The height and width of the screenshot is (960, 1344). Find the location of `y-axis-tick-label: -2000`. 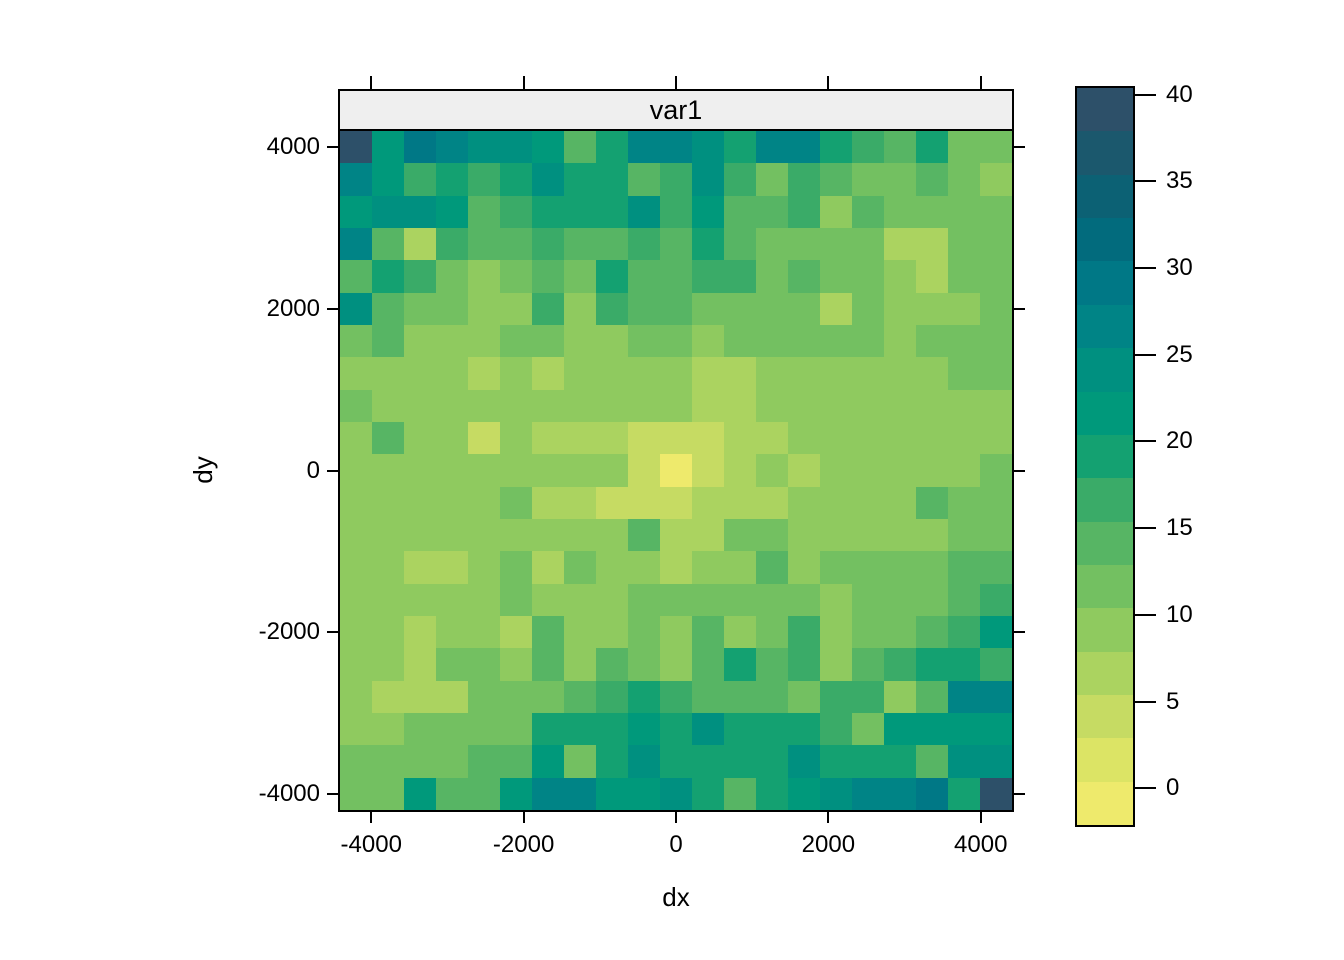

y-axis-tick-label: -2000 is located at coordinates (289, 632).